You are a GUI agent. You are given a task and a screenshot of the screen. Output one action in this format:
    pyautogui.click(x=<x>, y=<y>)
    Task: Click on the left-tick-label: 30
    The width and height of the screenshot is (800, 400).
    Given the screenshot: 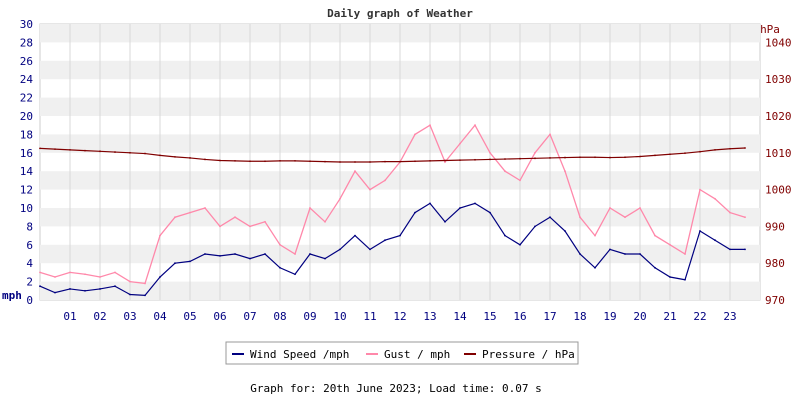 What is the action you would take?
    pyautogui.click(x=26, y=24)
    